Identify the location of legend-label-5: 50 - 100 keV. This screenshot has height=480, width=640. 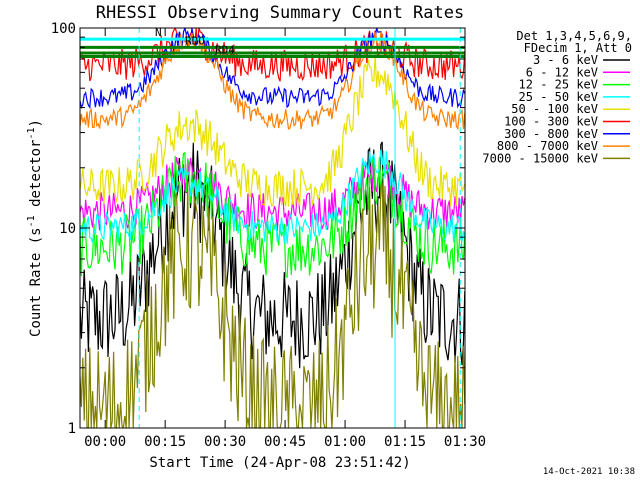
(554, 109).